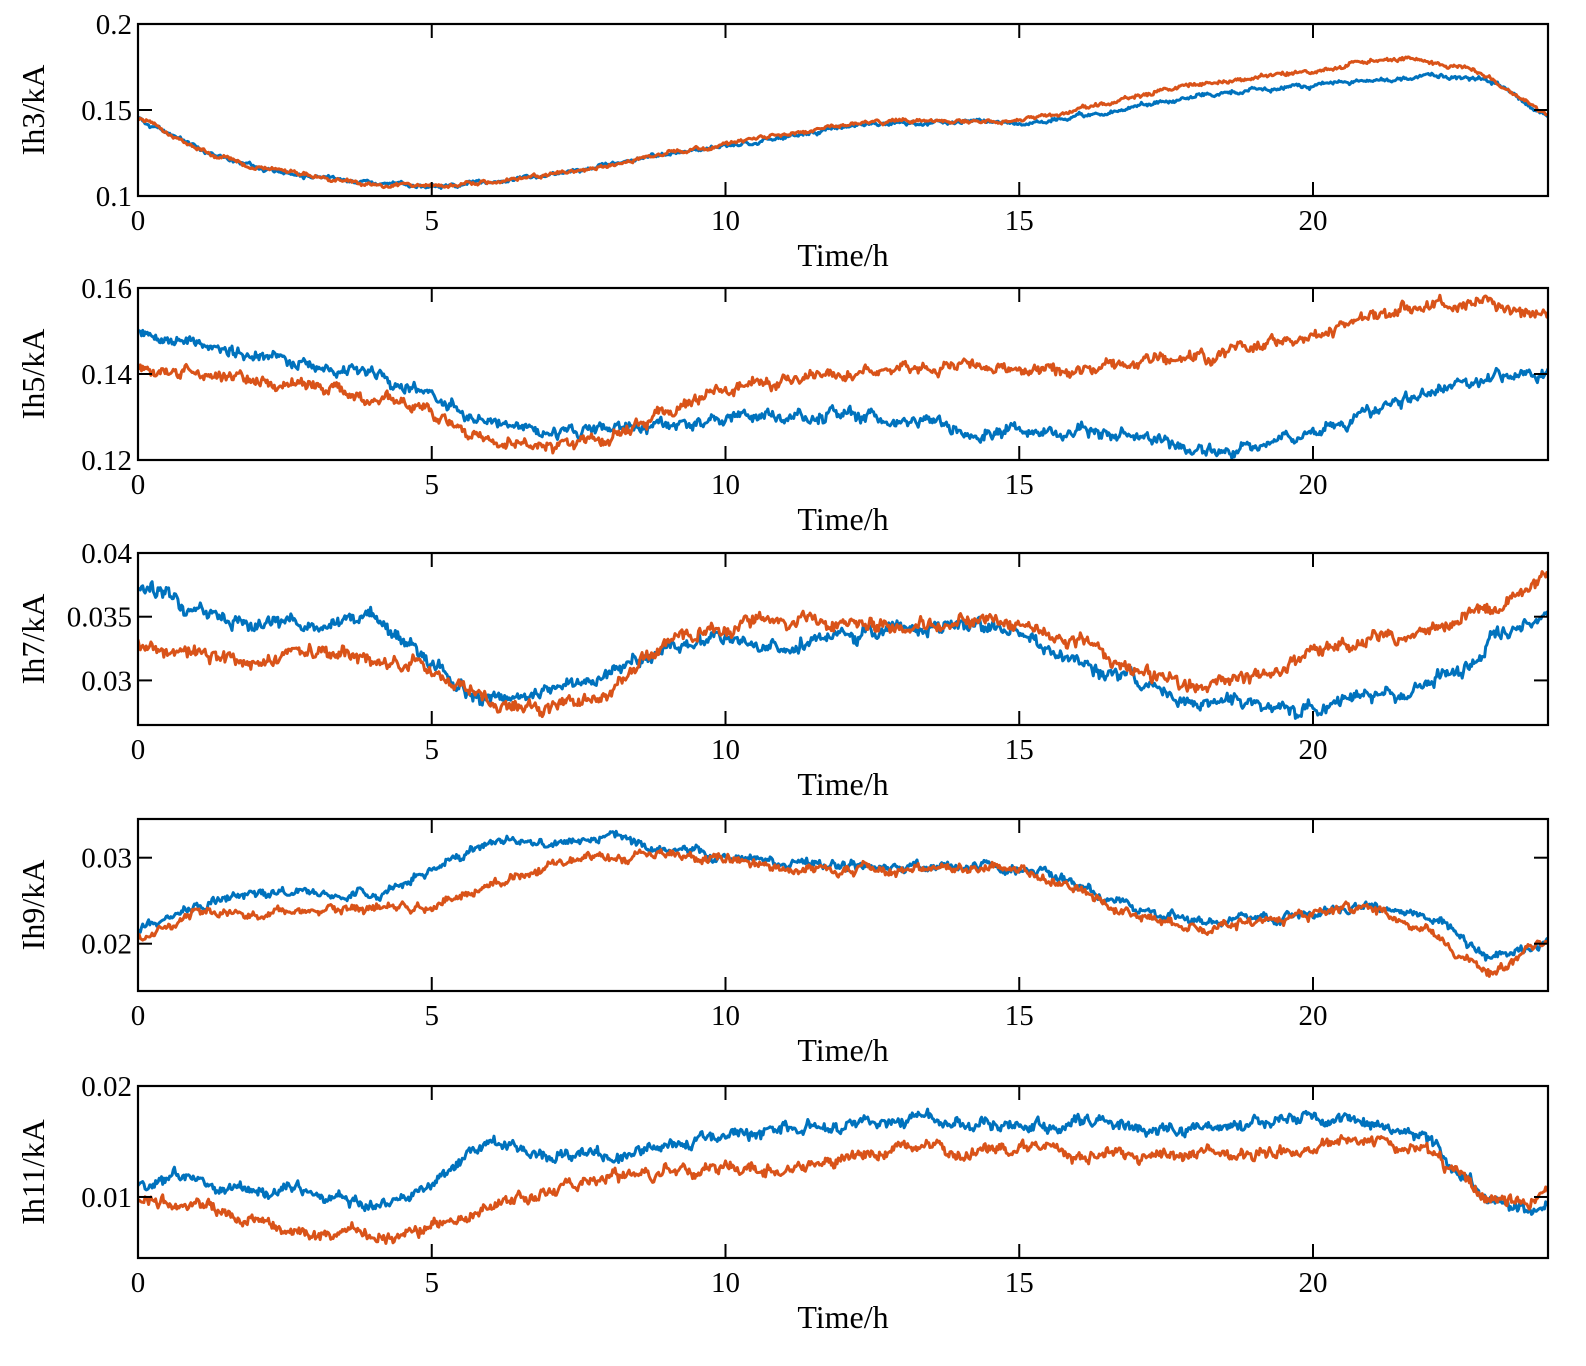  Describe the element at coordinates (106, 375) in the screenshot. I see `y-tick-label: 0.14` at that location.